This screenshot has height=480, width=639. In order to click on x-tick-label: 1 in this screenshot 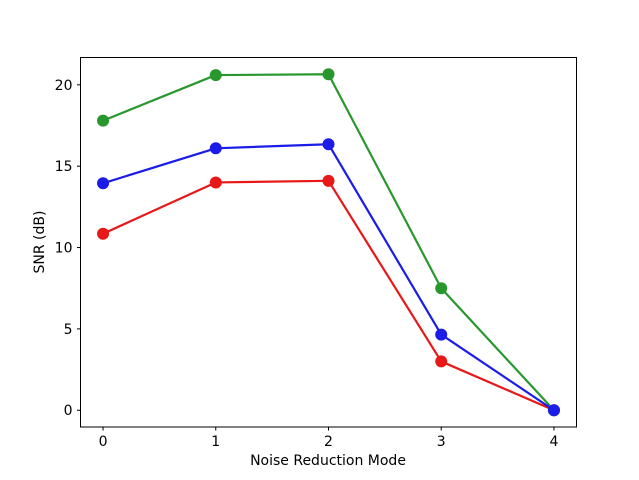, I will do `click(215, 442)`.